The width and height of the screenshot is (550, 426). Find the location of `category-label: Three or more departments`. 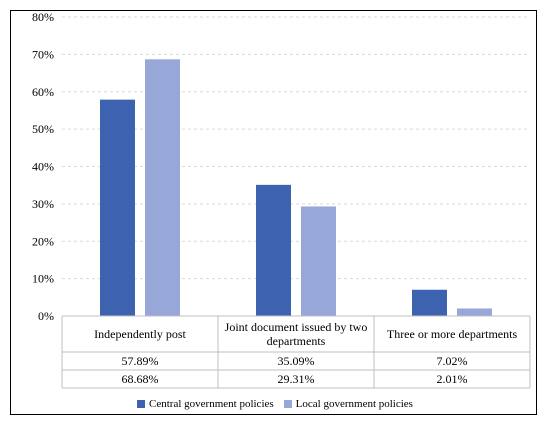

category-label: Three or more departments is located at coordinates (452, 334).